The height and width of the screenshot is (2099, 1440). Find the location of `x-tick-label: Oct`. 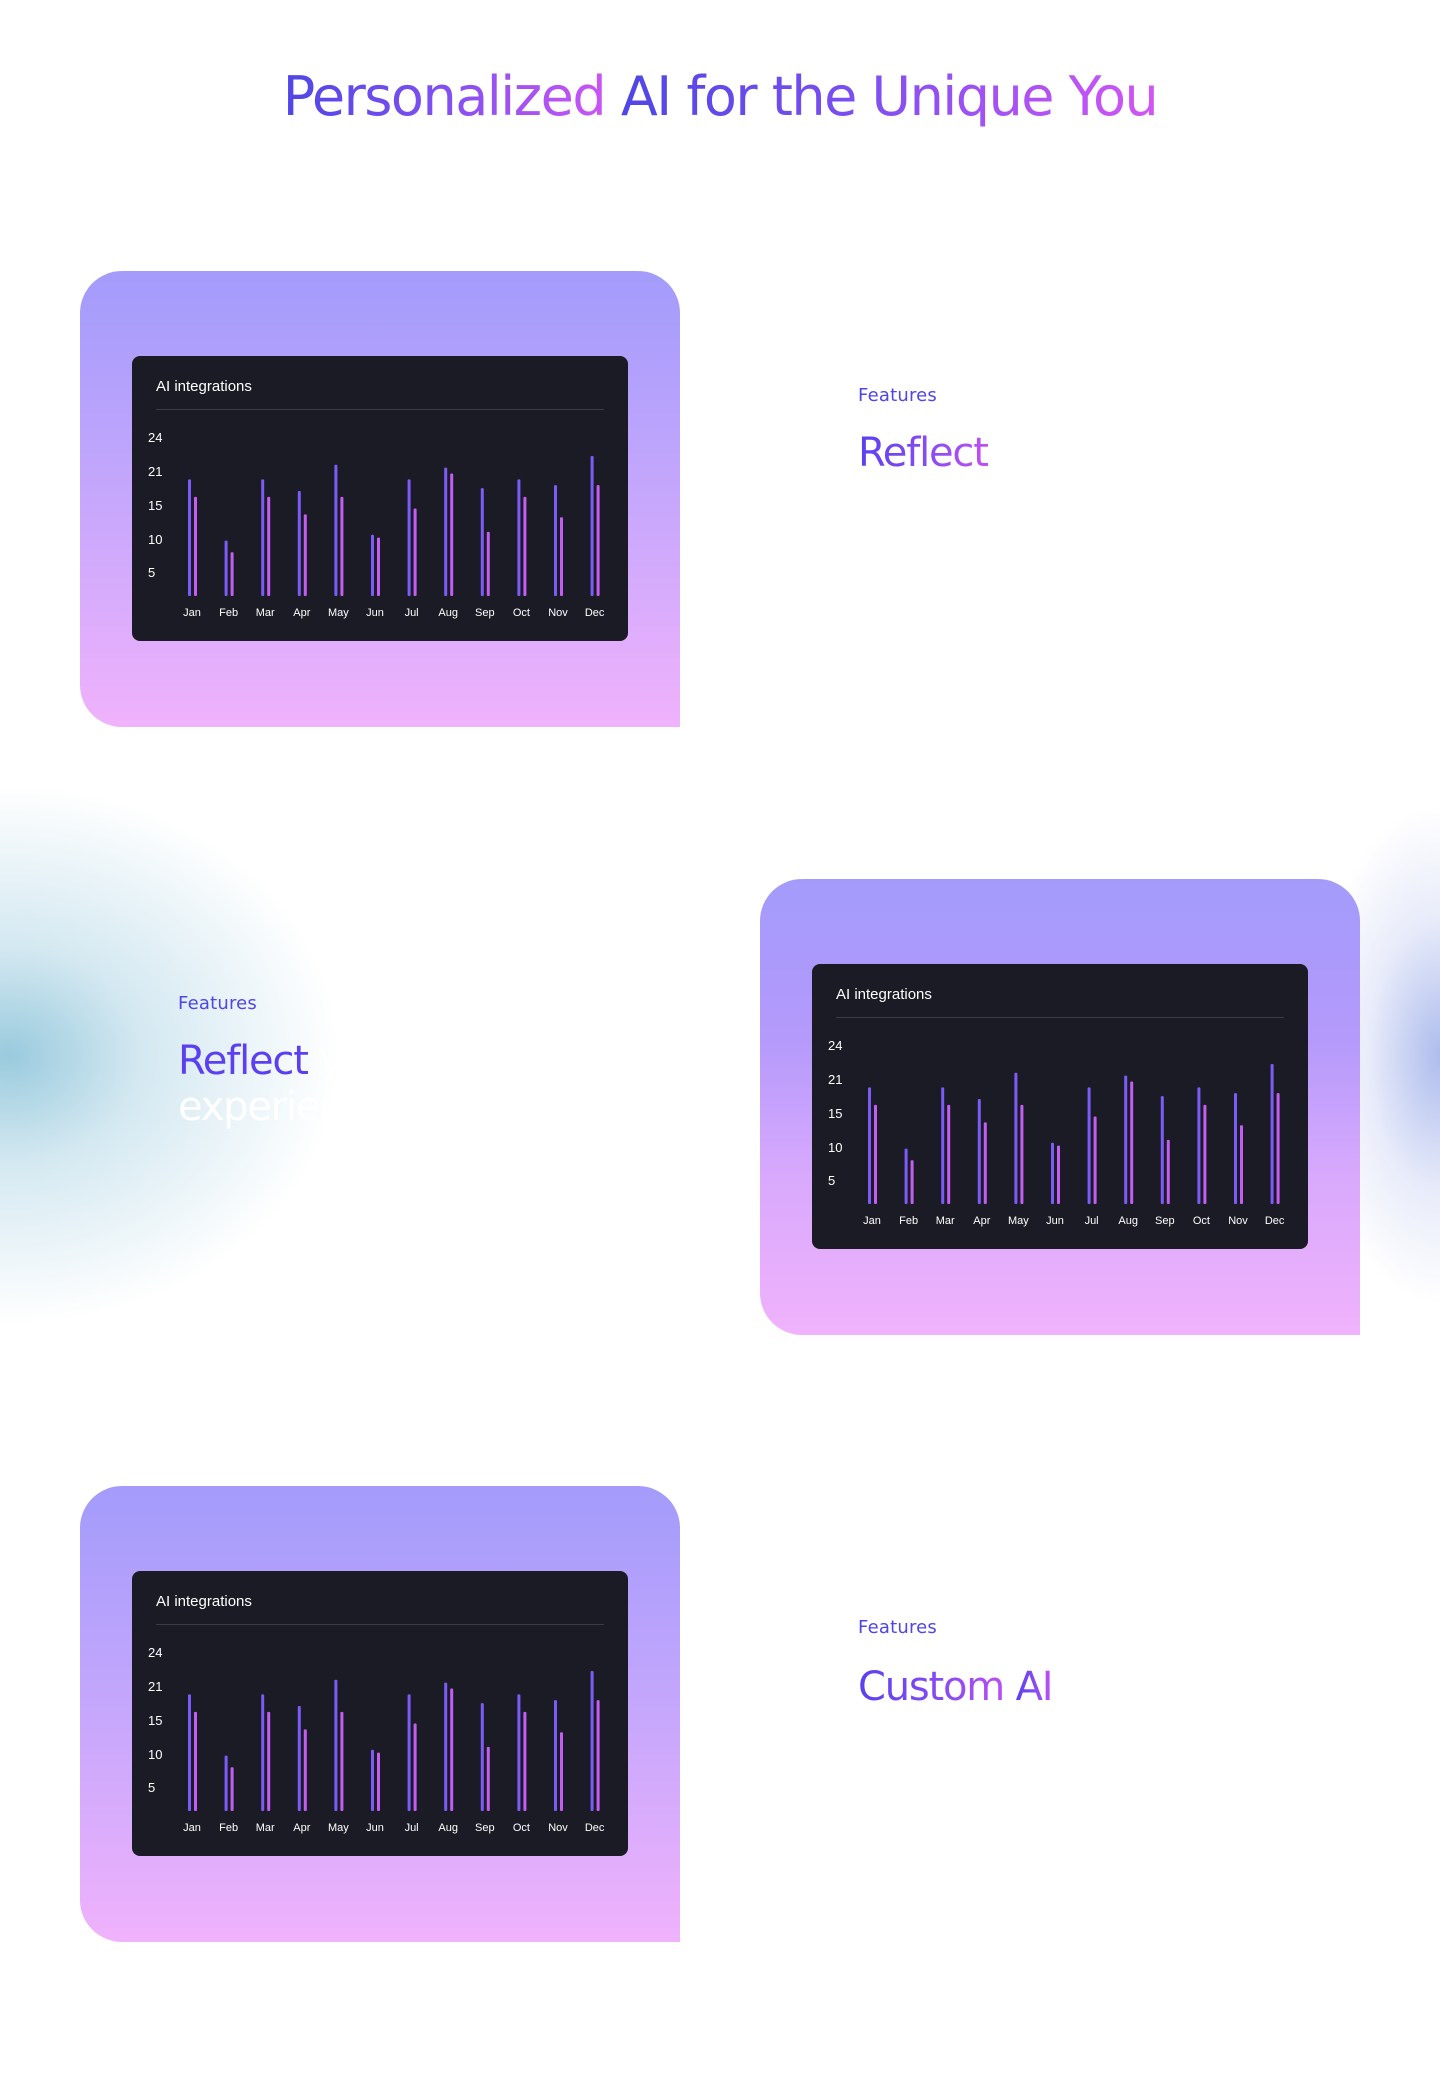

x-tick-label: Oct is located at coordinates (521, 1828).